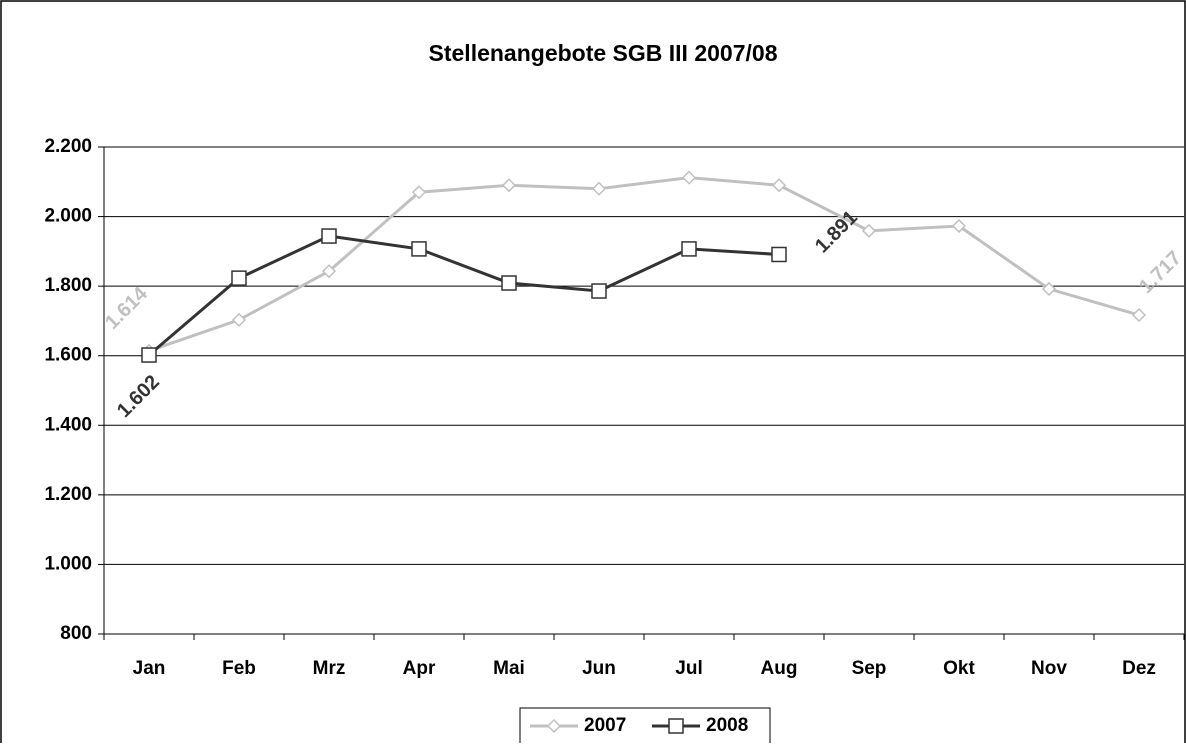  I want to click on y-tick-label: 1.800, so click(68, 285).